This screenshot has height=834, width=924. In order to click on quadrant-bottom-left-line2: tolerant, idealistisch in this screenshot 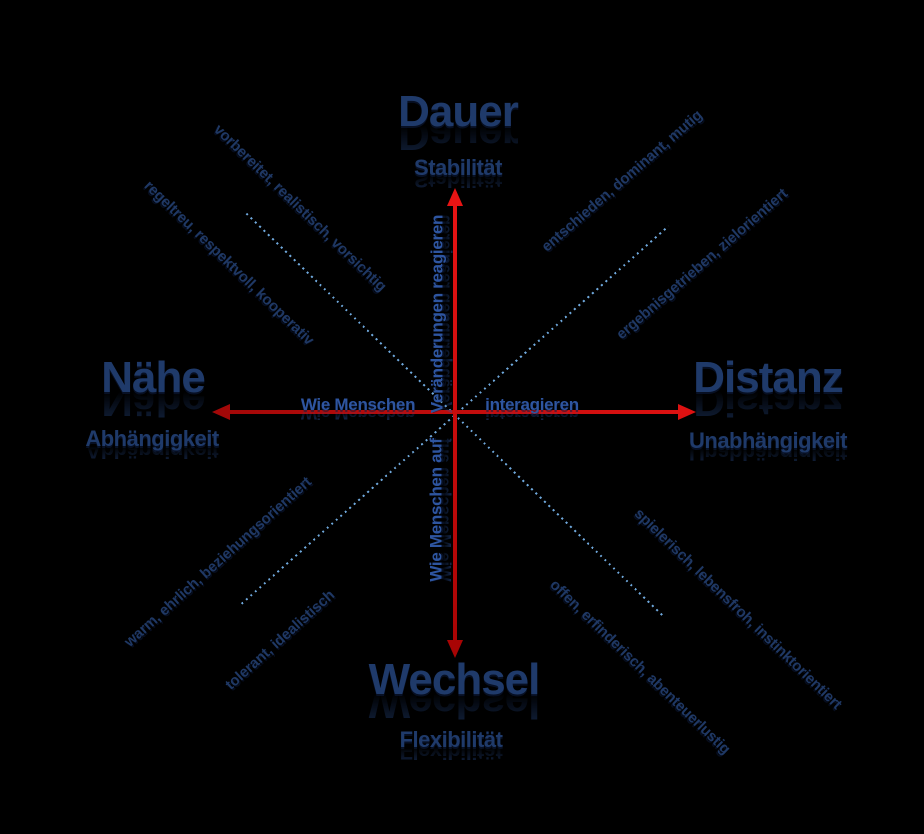, I will do `click(280, 640)`.